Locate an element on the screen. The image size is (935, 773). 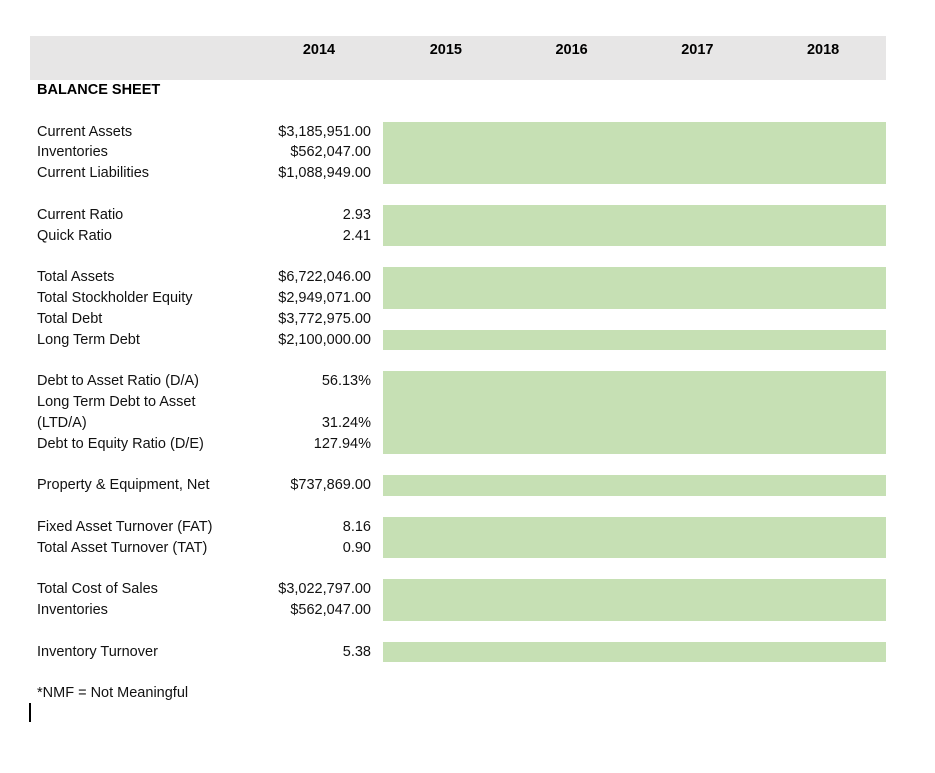
value-cell-2014: 127.94% is located at coordinates (342, 443).